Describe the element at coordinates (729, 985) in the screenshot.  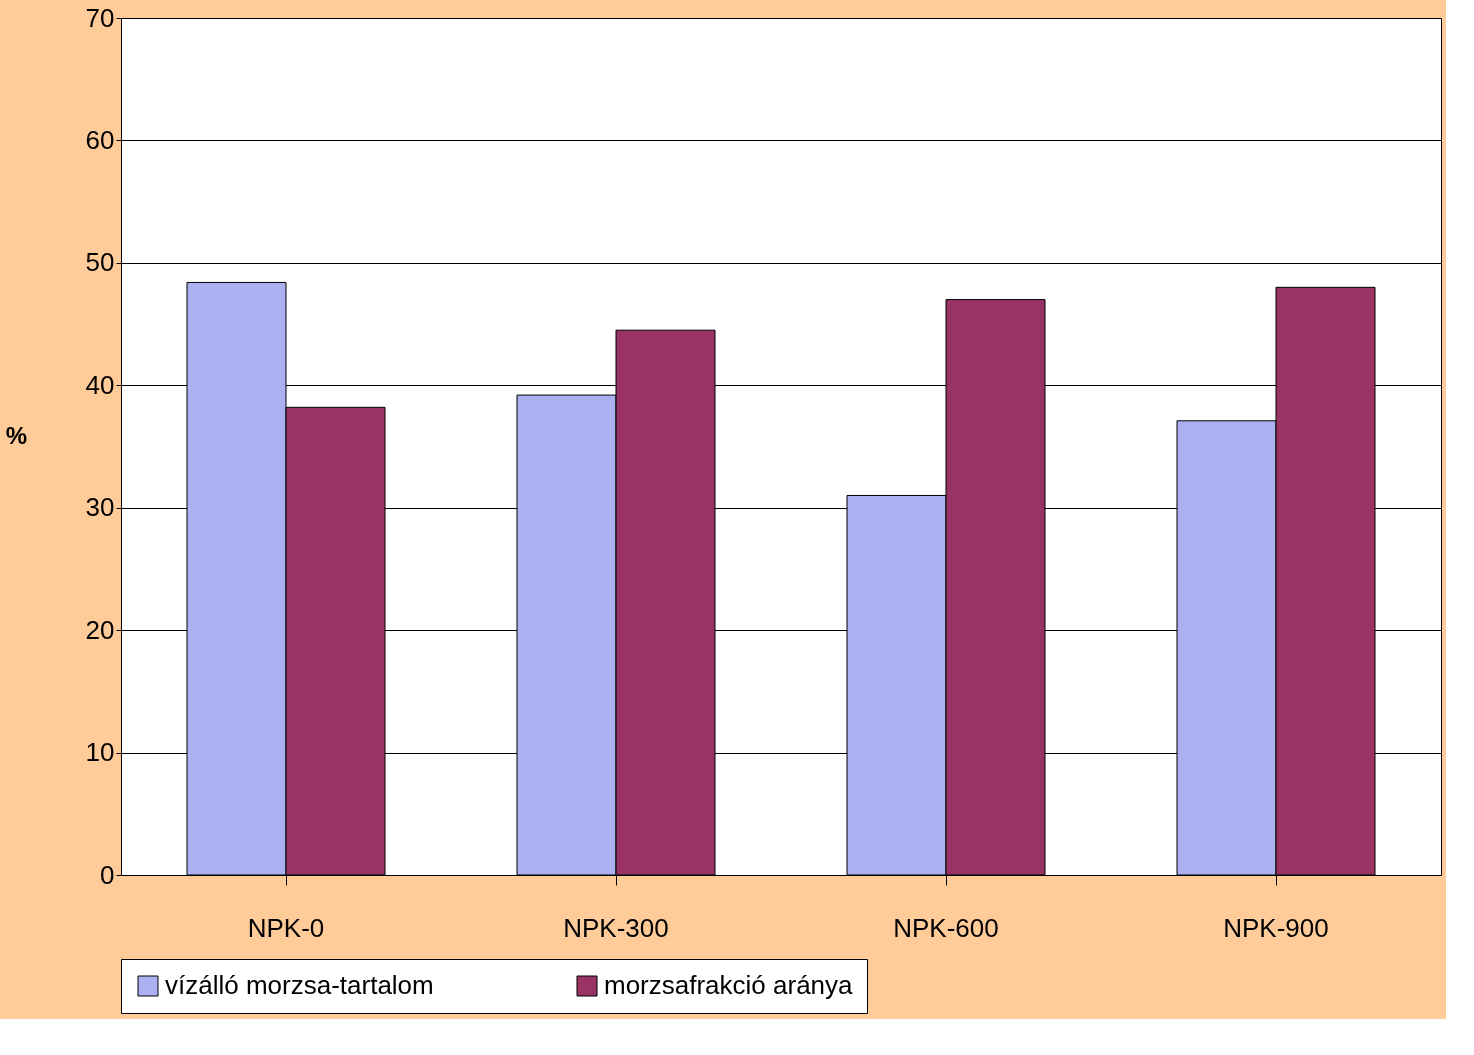
I see `legend-label: morzsafrakció aránya` at that location.